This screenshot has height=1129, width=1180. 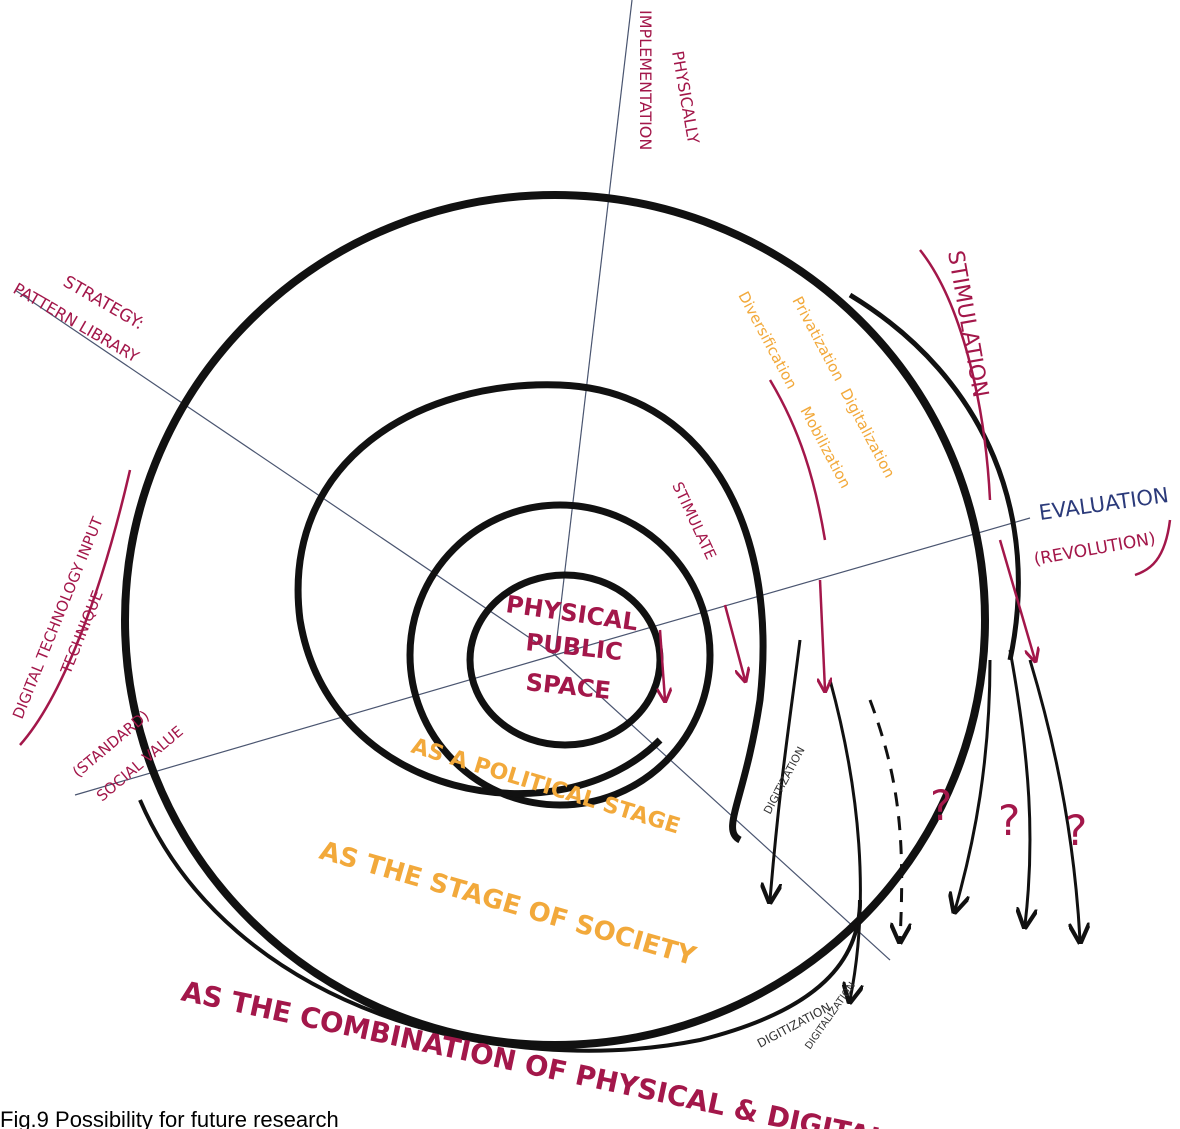 I want to click on center-label: PUBLIC, so click(x=574, y=647).